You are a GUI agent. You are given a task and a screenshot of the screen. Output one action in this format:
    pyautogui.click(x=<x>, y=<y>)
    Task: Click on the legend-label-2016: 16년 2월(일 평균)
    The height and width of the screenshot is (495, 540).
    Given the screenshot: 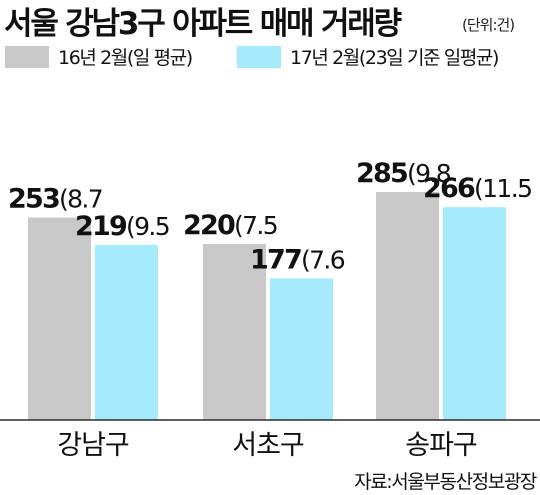 What is the action you would take?
    pyautogui.click(x=125, y=58)
    